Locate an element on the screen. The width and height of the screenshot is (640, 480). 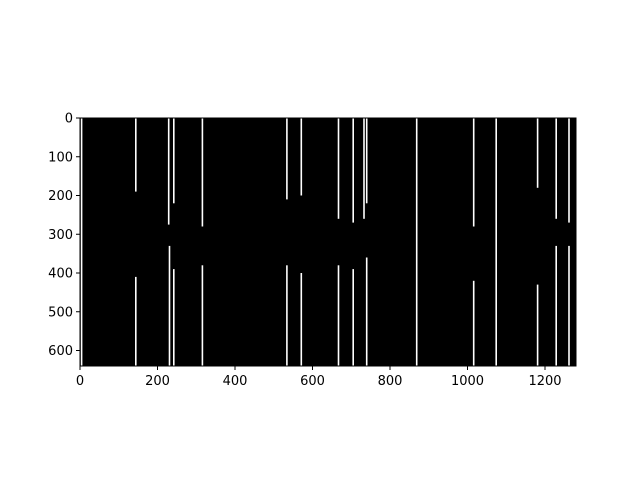
y-tick-label: 600 is located at coordinates (60, 351).